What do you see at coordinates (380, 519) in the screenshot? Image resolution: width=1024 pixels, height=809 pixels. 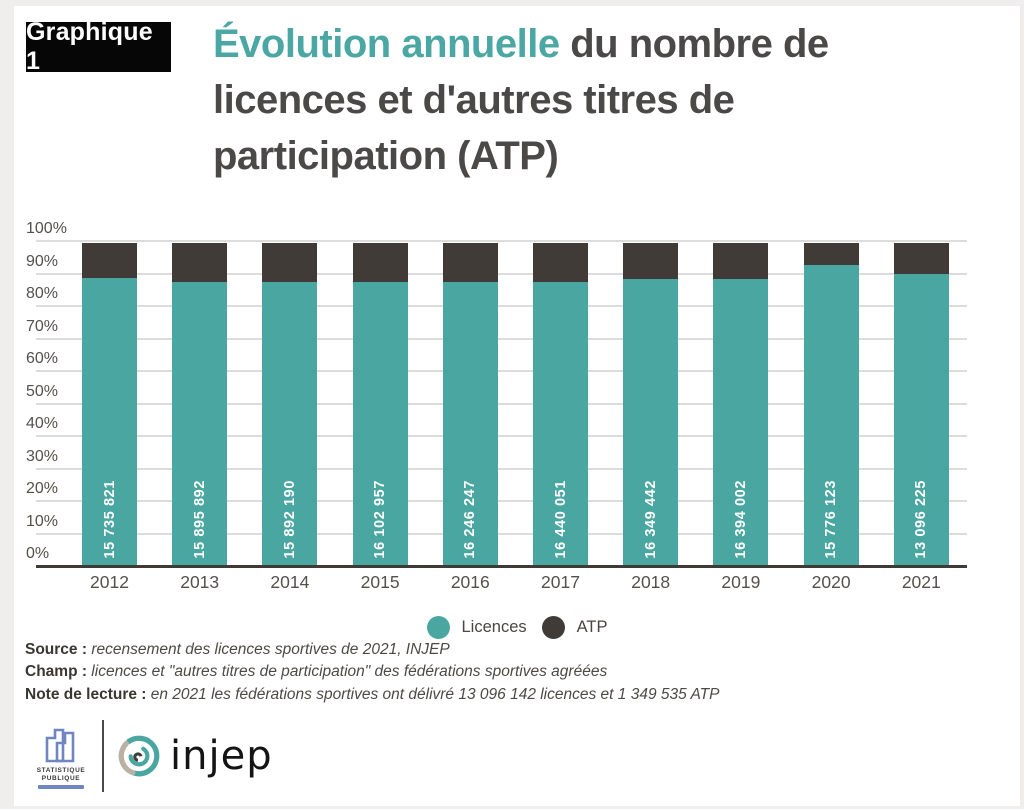 I see `bar-value-label: 16 102 957` at bounding box center [380, 519].